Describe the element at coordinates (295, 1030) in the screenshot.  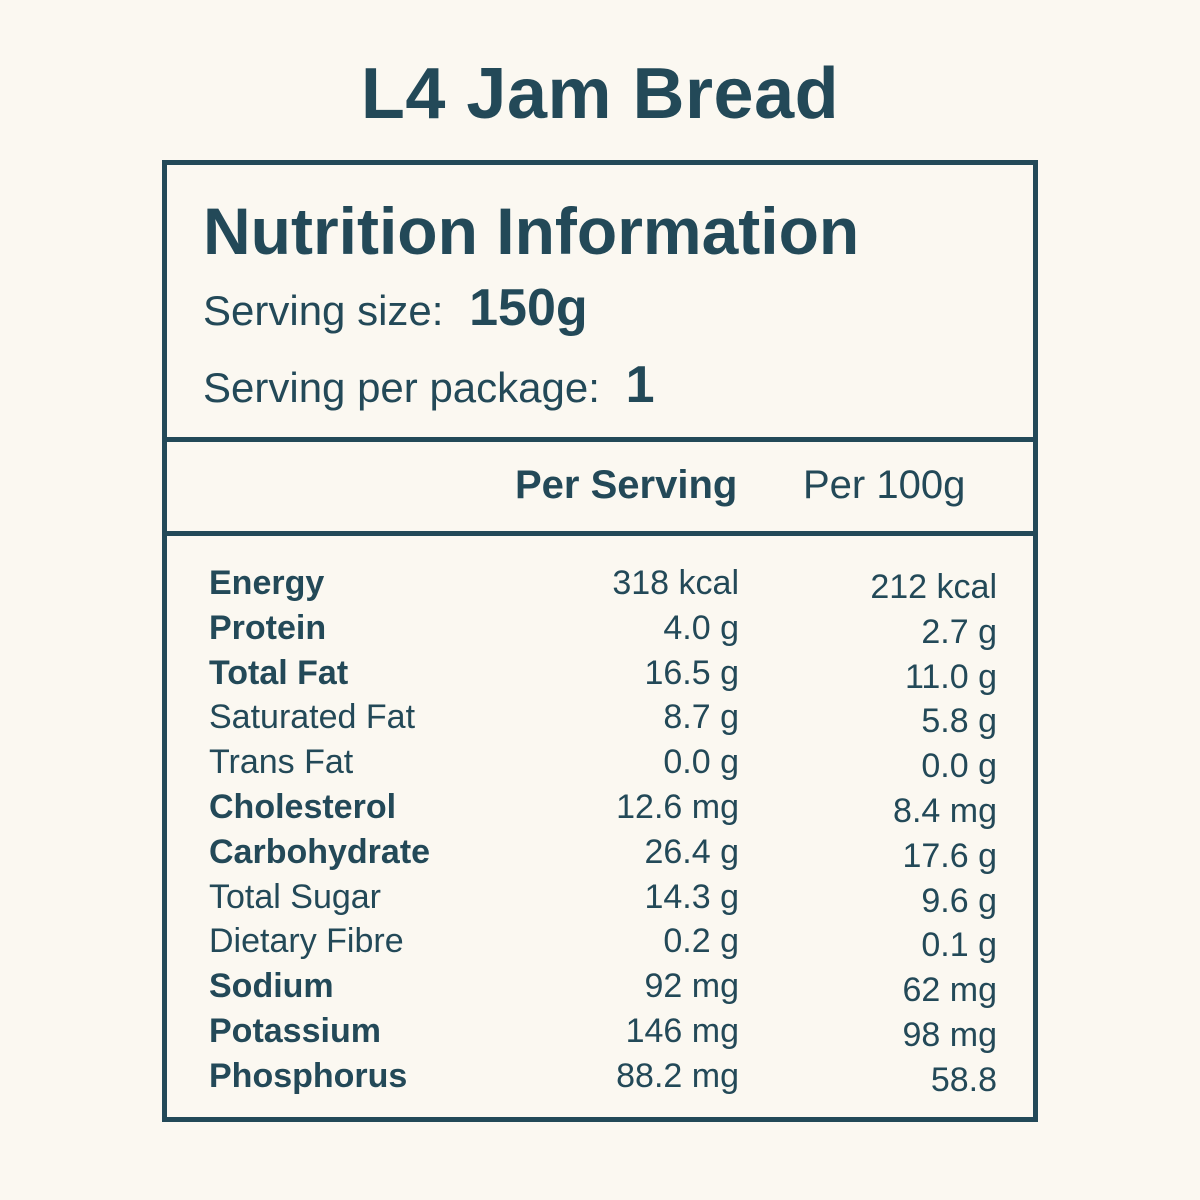
I see `nutrient-name: Potassium` at that location.